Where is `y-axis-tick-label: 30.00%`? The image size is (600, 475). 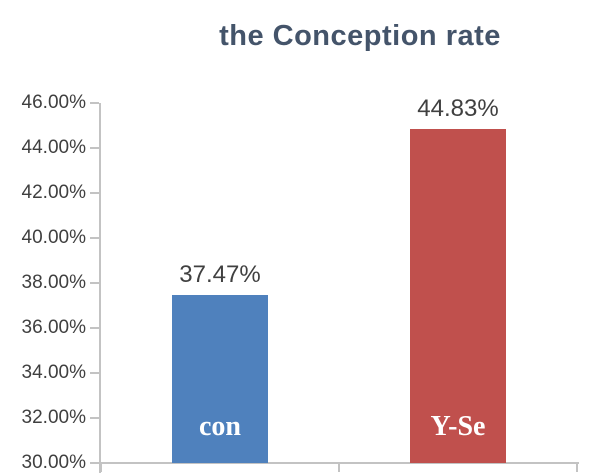
y-axis-tick-label: 30.00% is located at coordinates (53, 462).